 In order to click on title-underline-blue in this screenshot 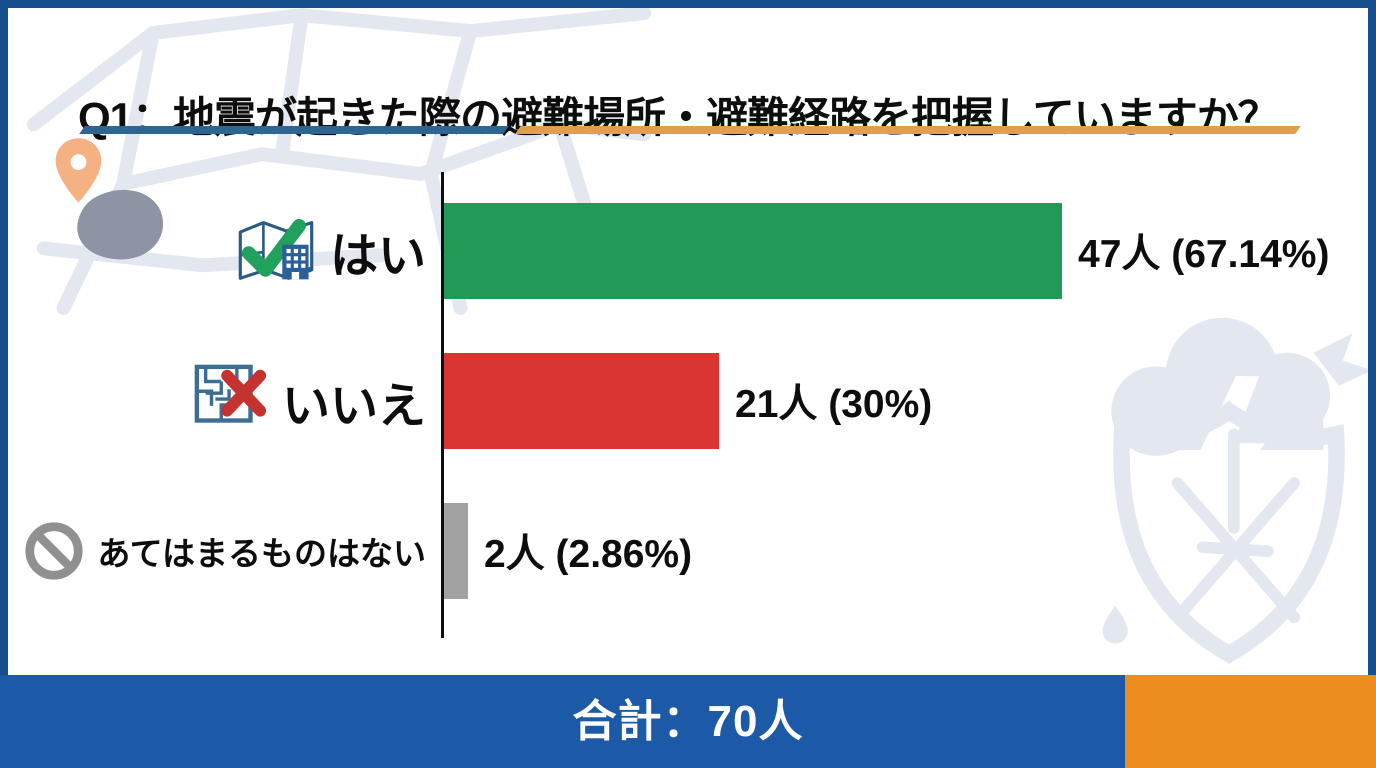, I will do `click(294, 130)`.